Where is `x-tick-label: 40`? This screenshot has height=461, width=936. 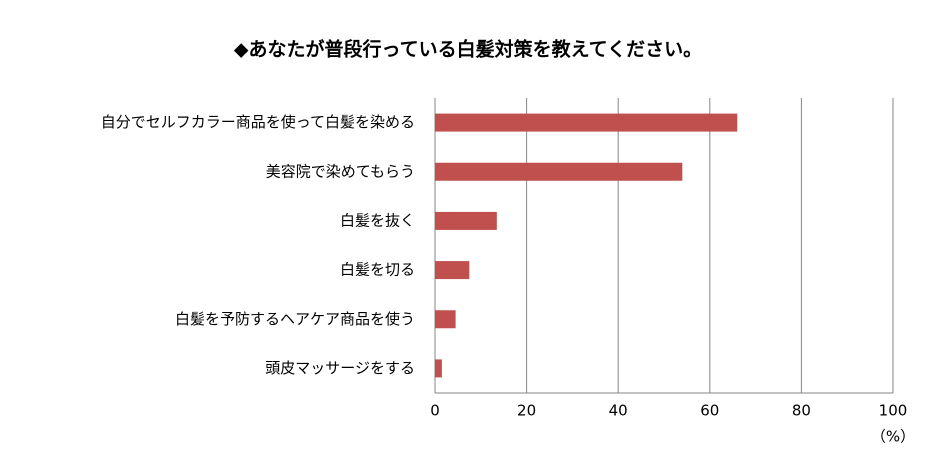
x-tick-label: 40 is located at coordinates (618, 411).